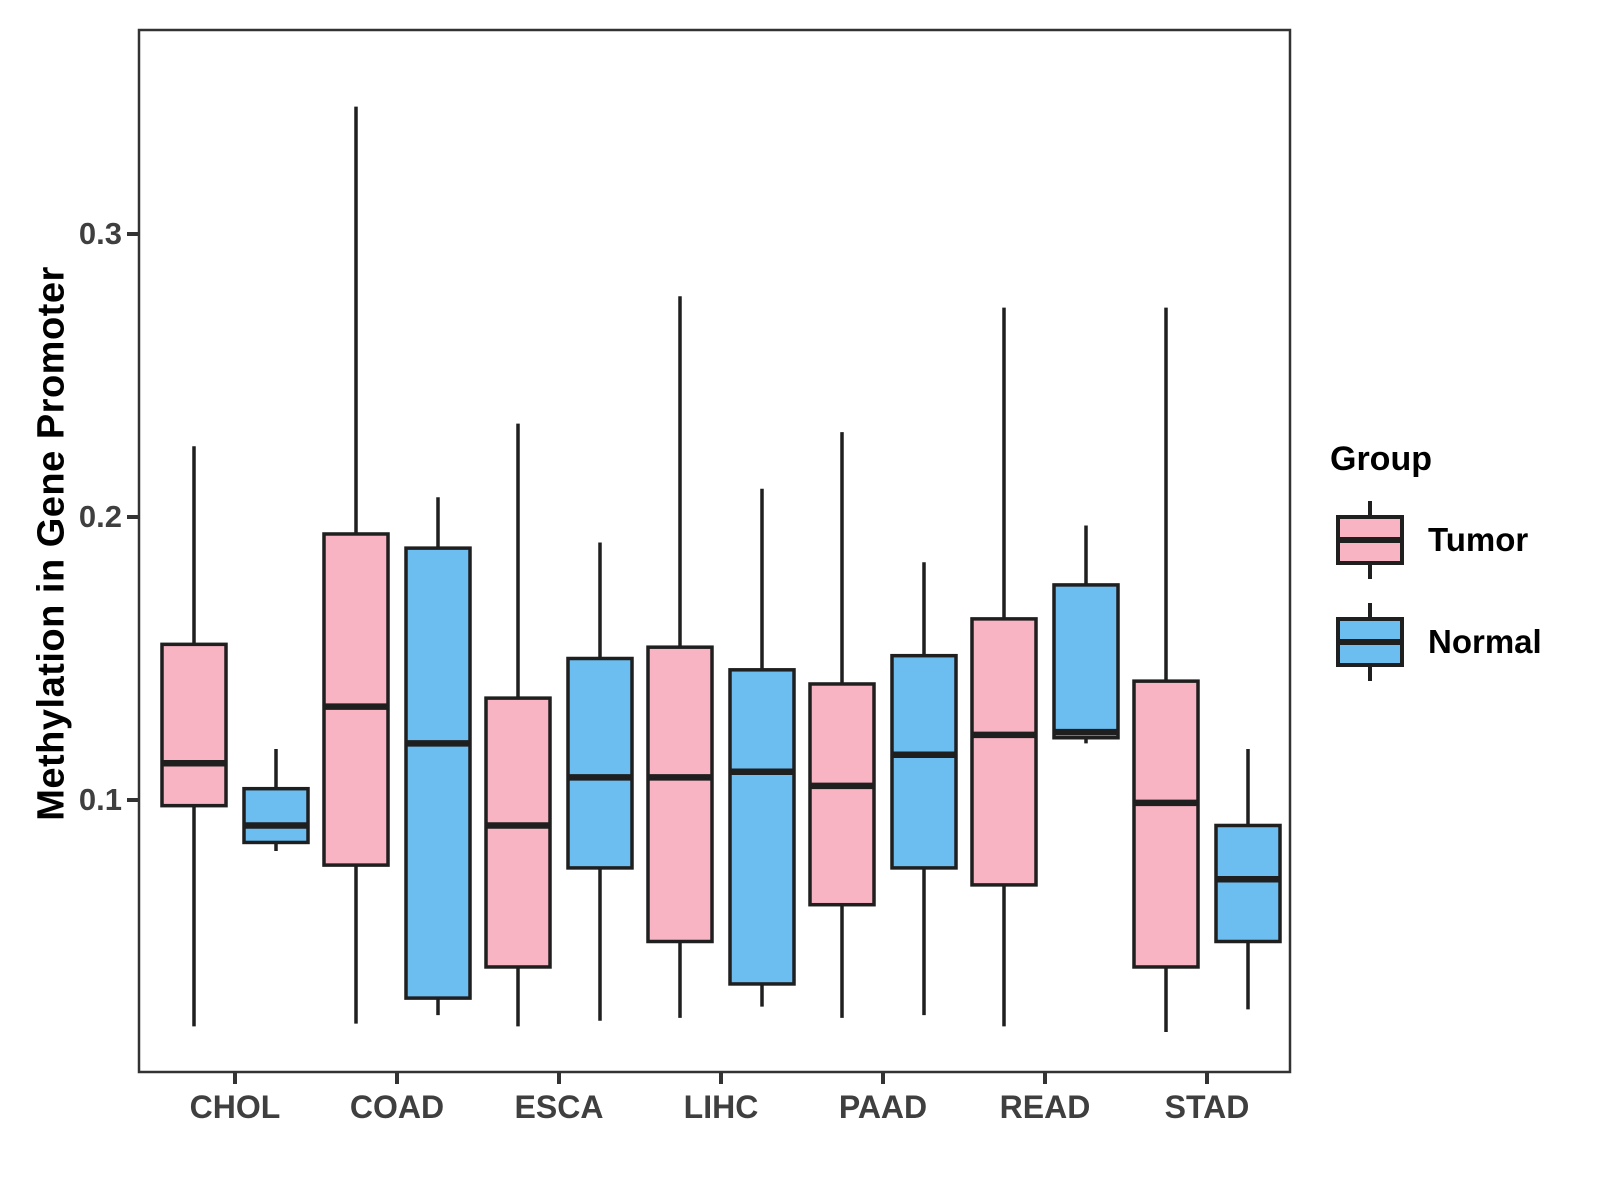 This screenshot has height=1200, width=1600. What do you see at coordinates (1004, 752) in the screenshot?
I see `box-tumor-READ` at bounding box center [1004, 752].